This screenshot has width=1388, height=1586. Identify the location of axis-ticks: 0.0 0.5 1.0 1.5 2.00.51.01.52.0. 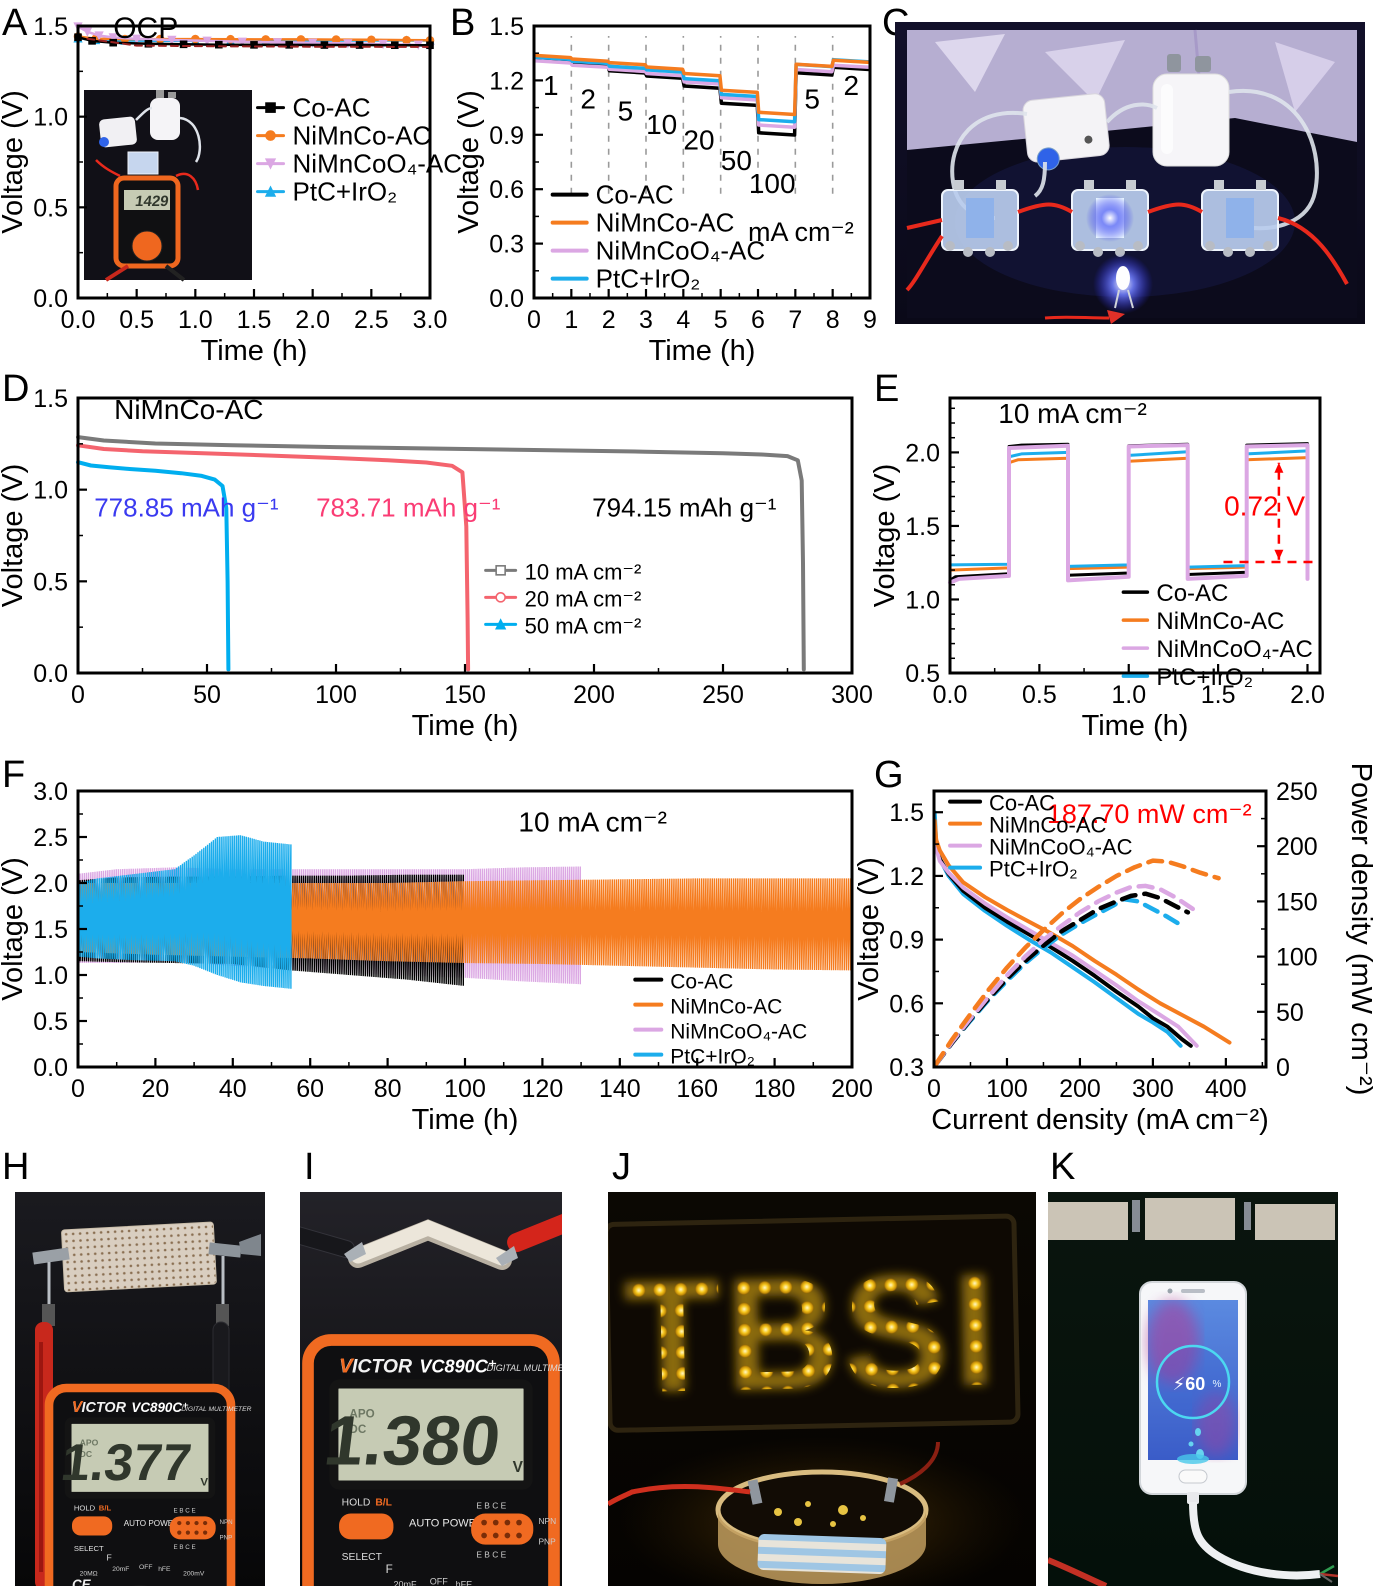
(1115, 558).